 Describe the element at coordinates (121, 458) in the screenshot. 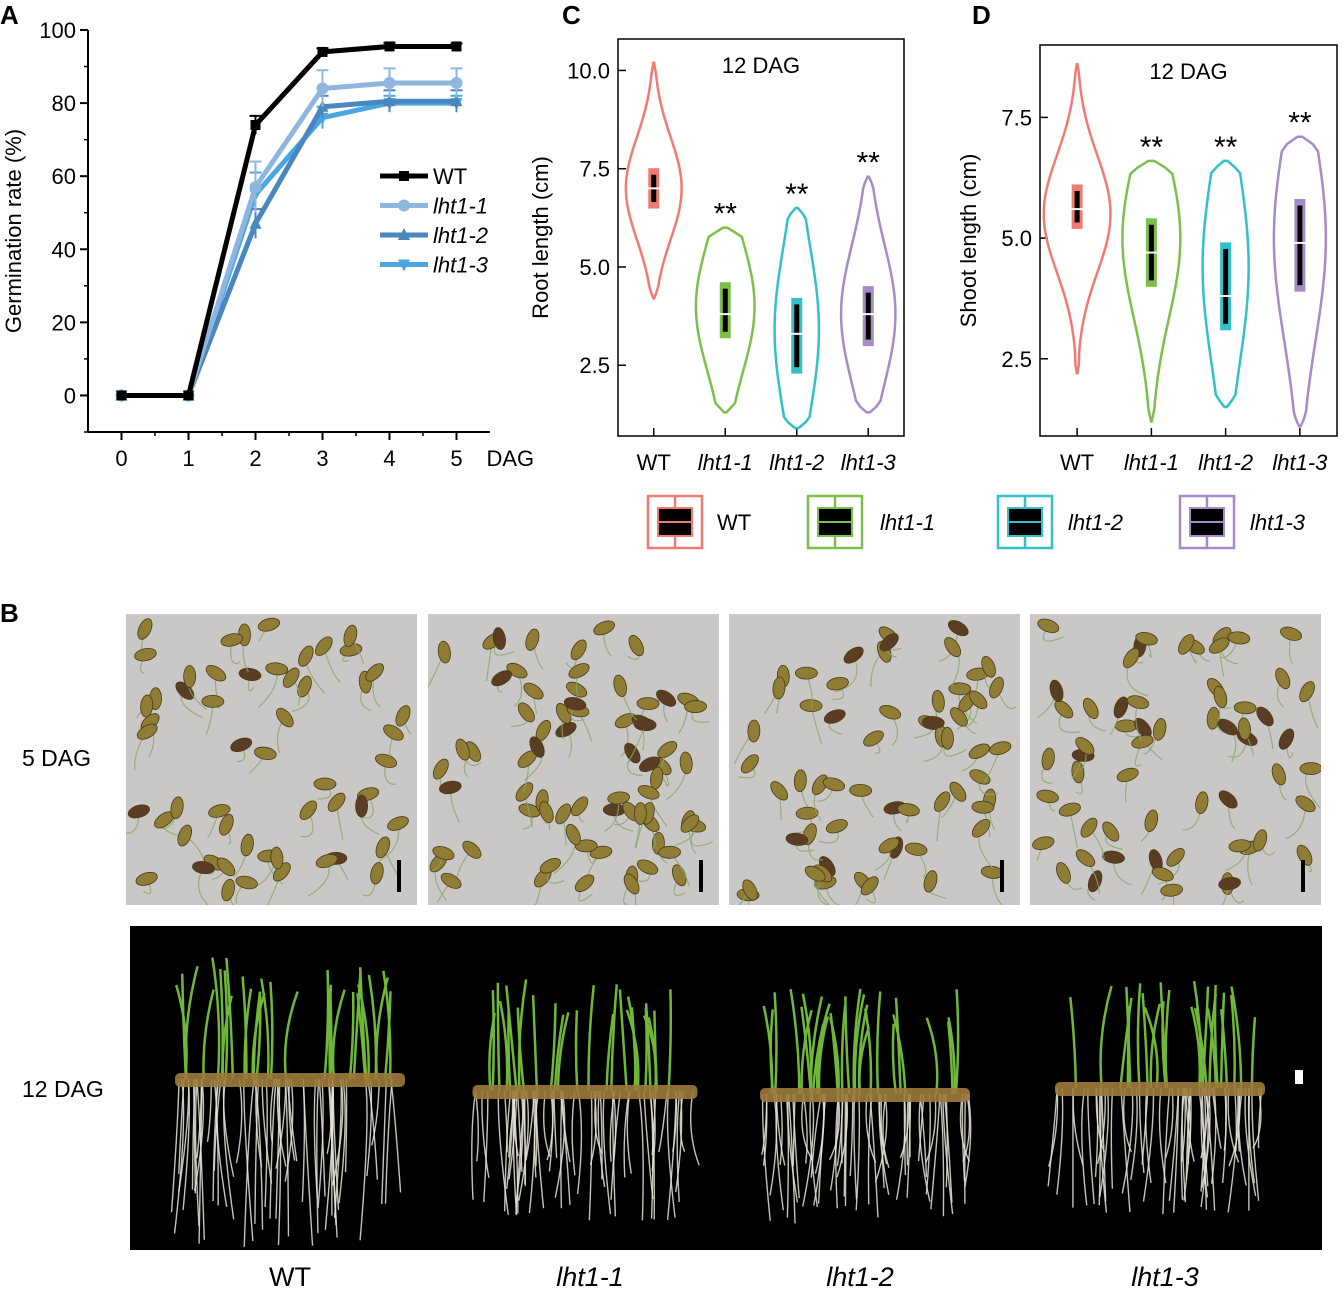

I see `x-tick-label: 0` at that location.